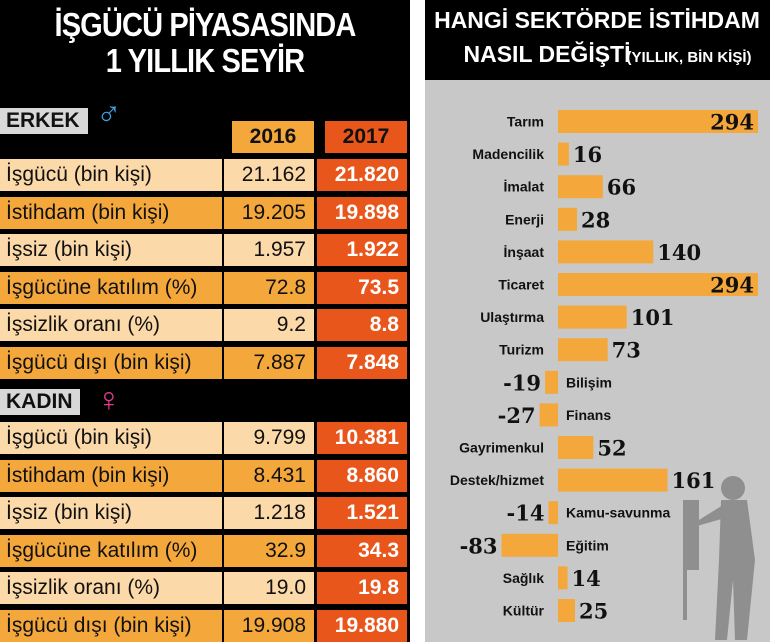 This screenshot has width=770, height=642. I want to click on value-label: 52, so click(611, 448).